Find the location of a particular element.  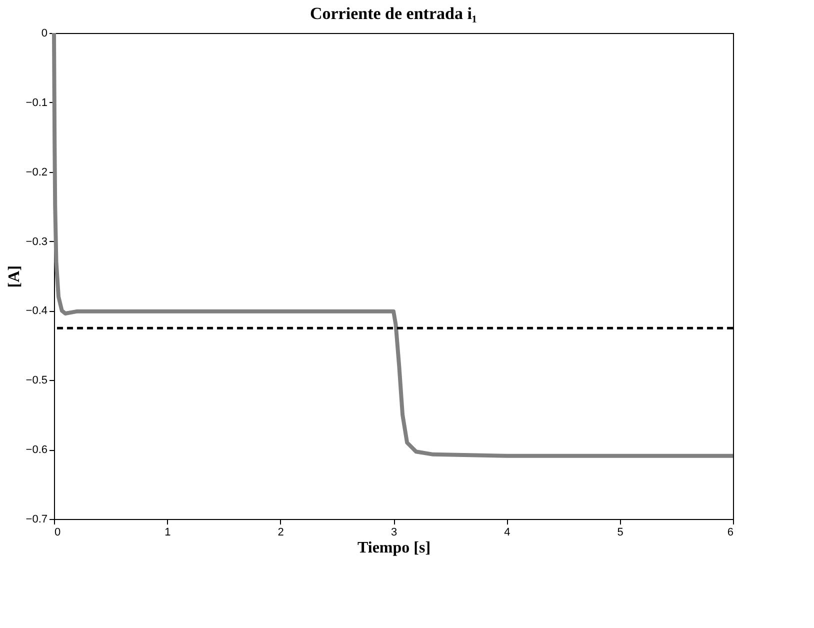

y-tick-label: −0.5 is located at coordinates (37, 380).